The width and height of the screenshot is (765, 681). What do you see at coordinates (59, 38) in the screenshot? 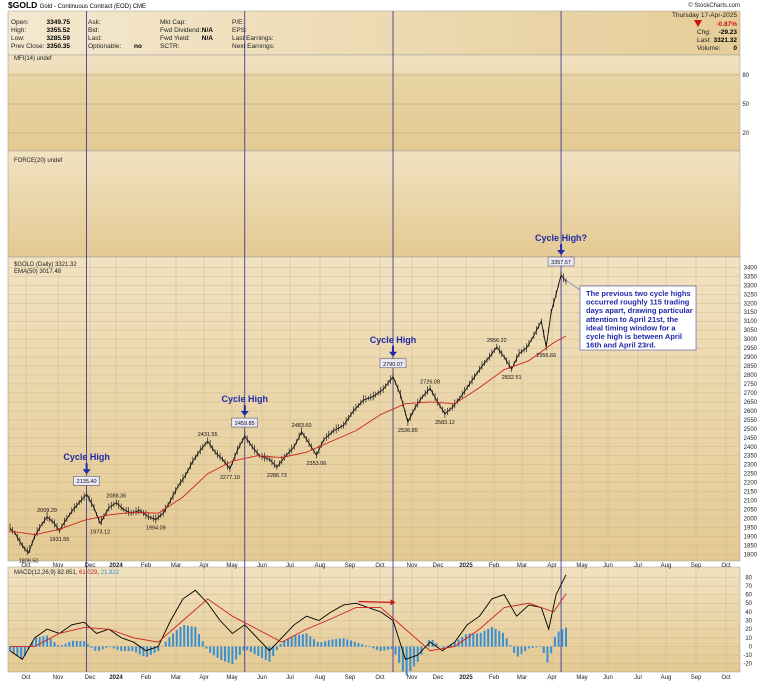
I see `stat-value: 3285.59` at bounding box center [59, 38].